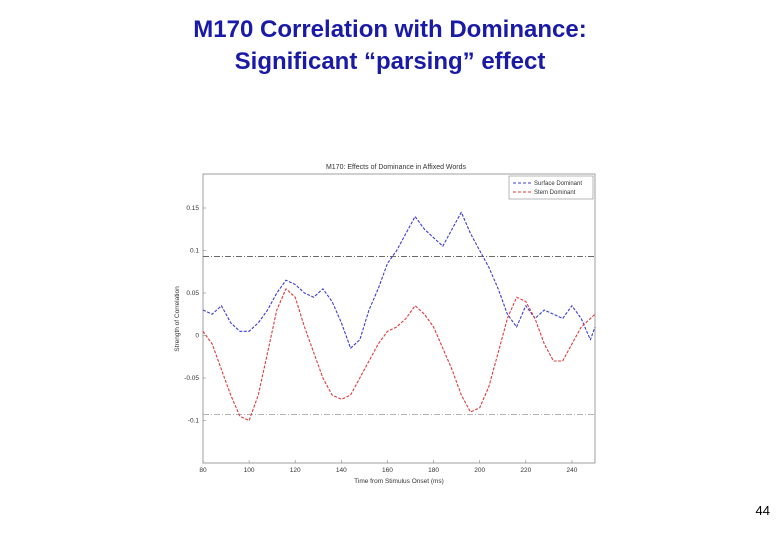 This screenshot has width=780, height=540. Describe the element at coordinates (558, 184) in the screenshot. I see `legend-label-surface: Surface Dominant` at that location.